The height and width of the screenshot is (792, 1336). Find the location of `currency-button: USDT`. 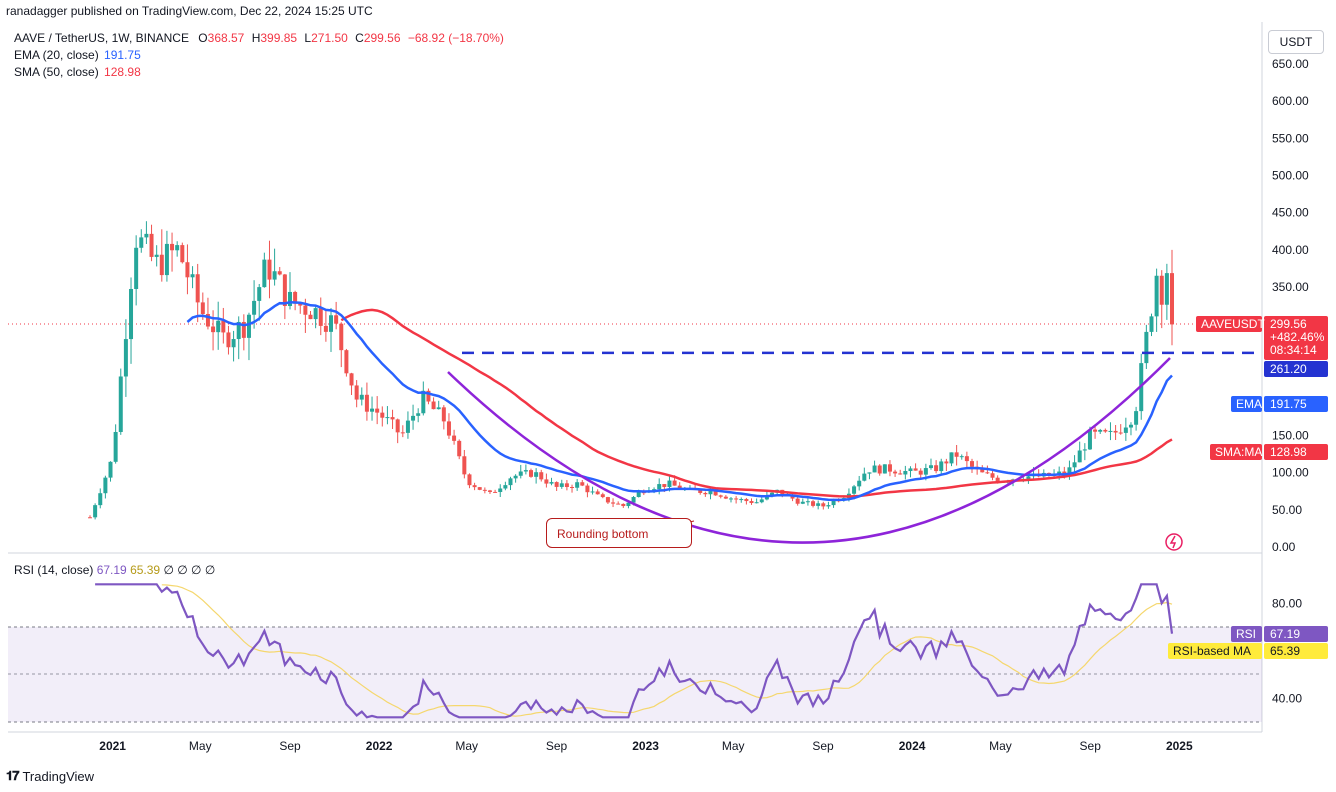

currency-button: USDT is located at coordinates (1296, 42).